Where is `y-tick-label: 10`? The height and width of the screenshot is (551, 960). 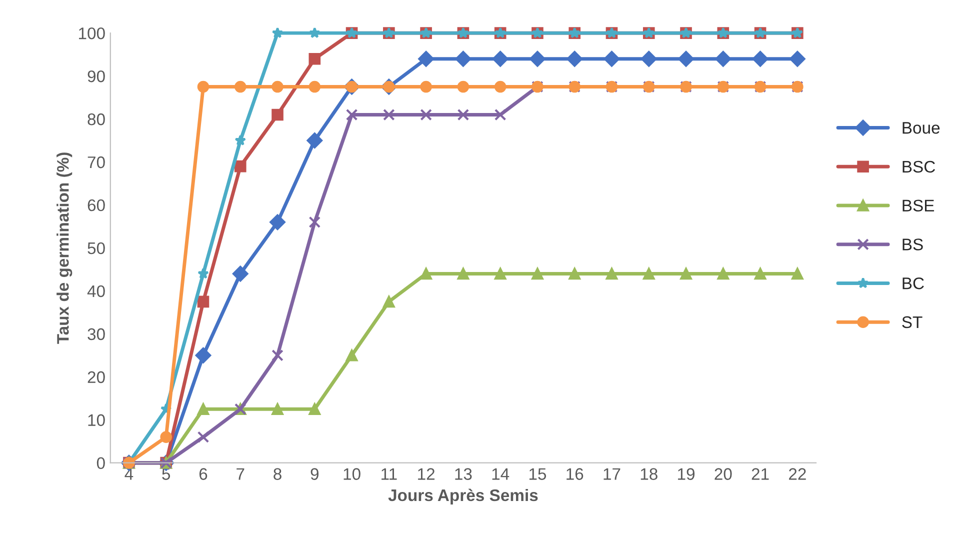 y-tick-label: 10 is located at coordinates (96, 420).